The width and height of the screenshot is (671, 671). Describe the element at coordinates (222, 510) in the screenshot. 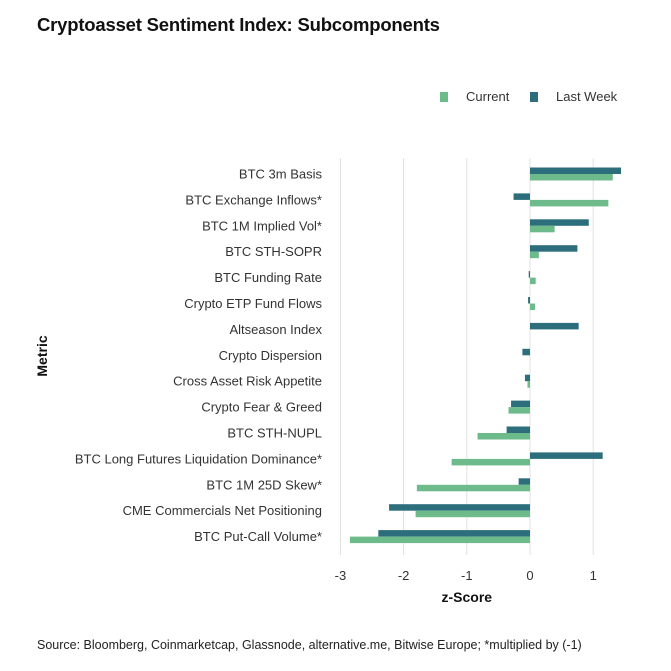

I see `category-label: CME Commercials Net Positioning` at that location.